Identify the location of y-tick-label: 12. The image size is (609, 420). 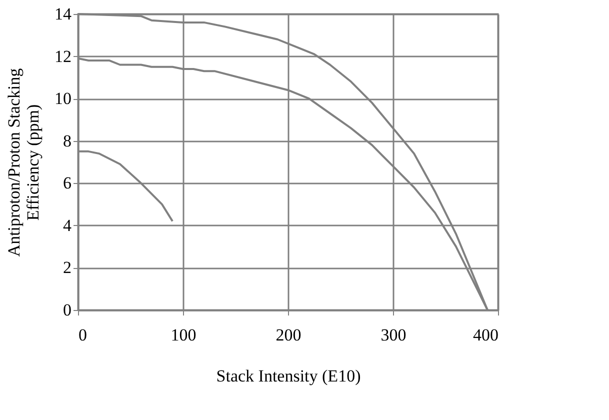
(63, 56).